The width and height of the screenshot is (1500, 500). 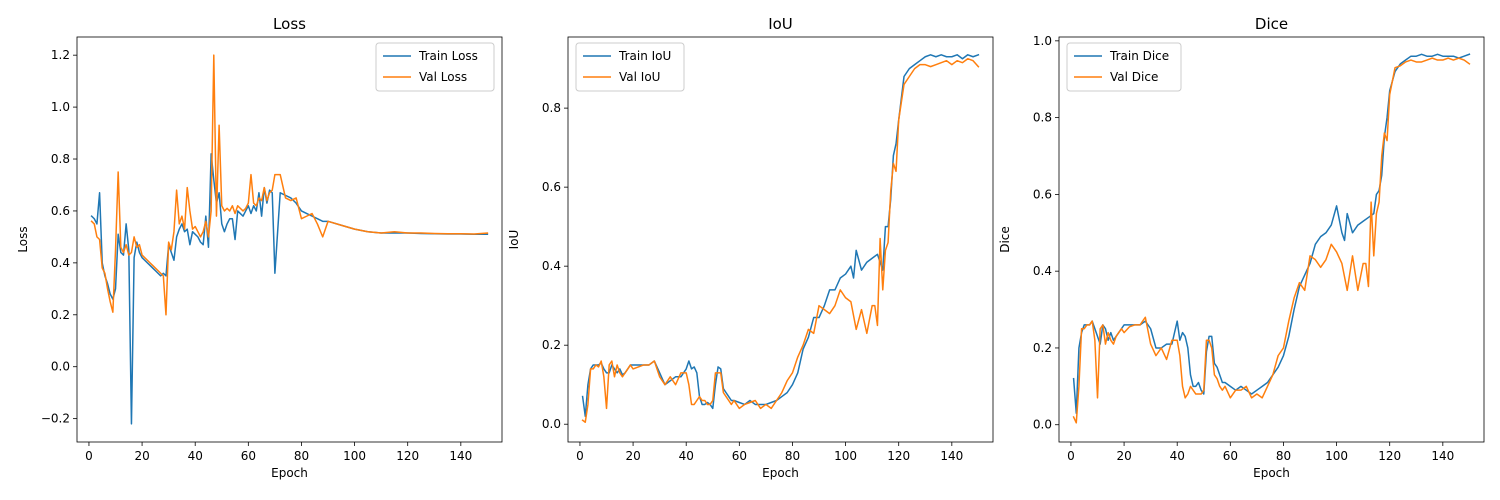 What do you see at coordinates (1283, 456) in the screenshot?
I see `chart-2-xtick-label-4: 80` at bounding box center [1283, 456].